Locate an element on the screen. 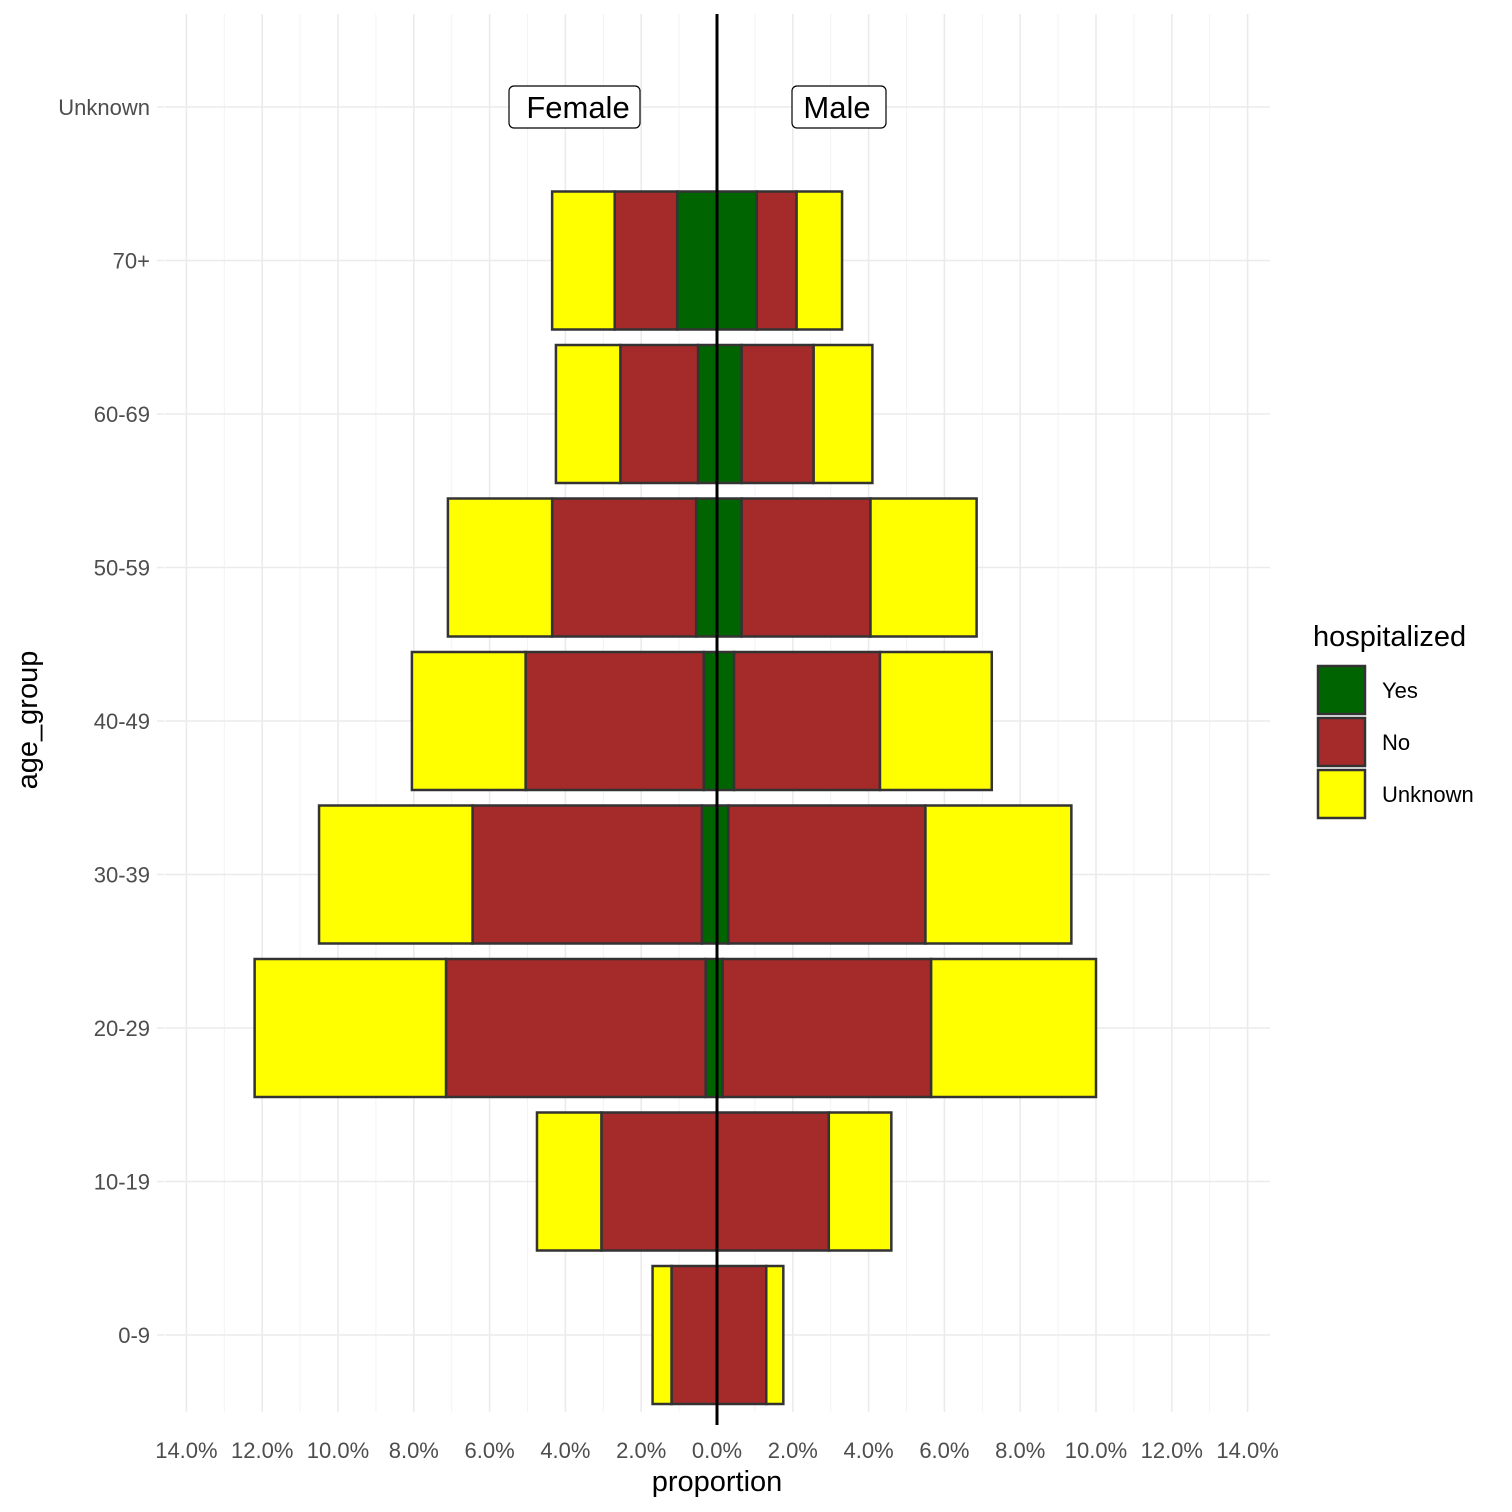  bar-male-30-39-no is located at coordinates (827, 874).